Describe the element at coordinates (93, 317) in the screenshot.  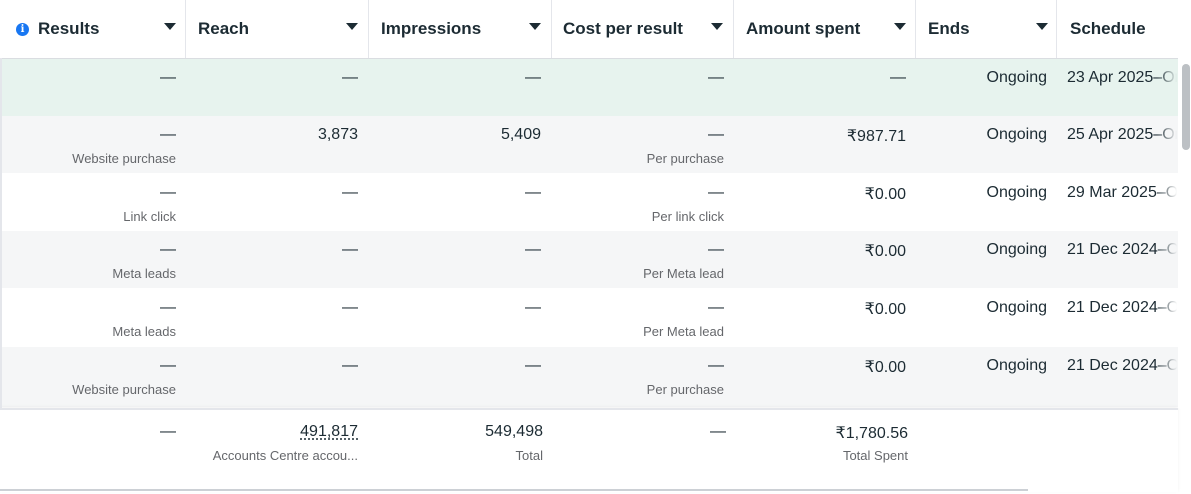
I see `cell-results: — Meta leads` at that location.